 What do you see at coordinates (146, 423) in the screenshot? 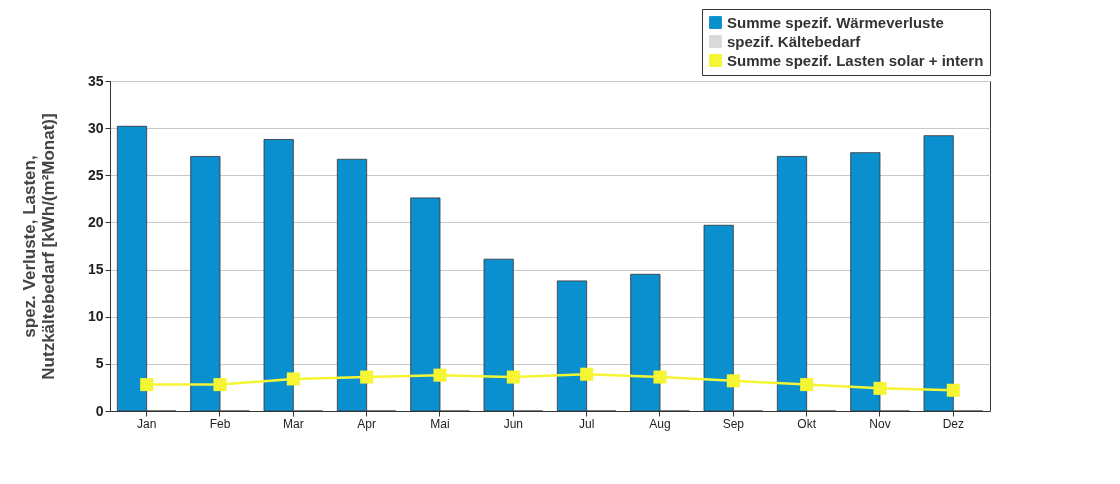
I see `x-tick-label: Jan` at bounding box center [146, 423].